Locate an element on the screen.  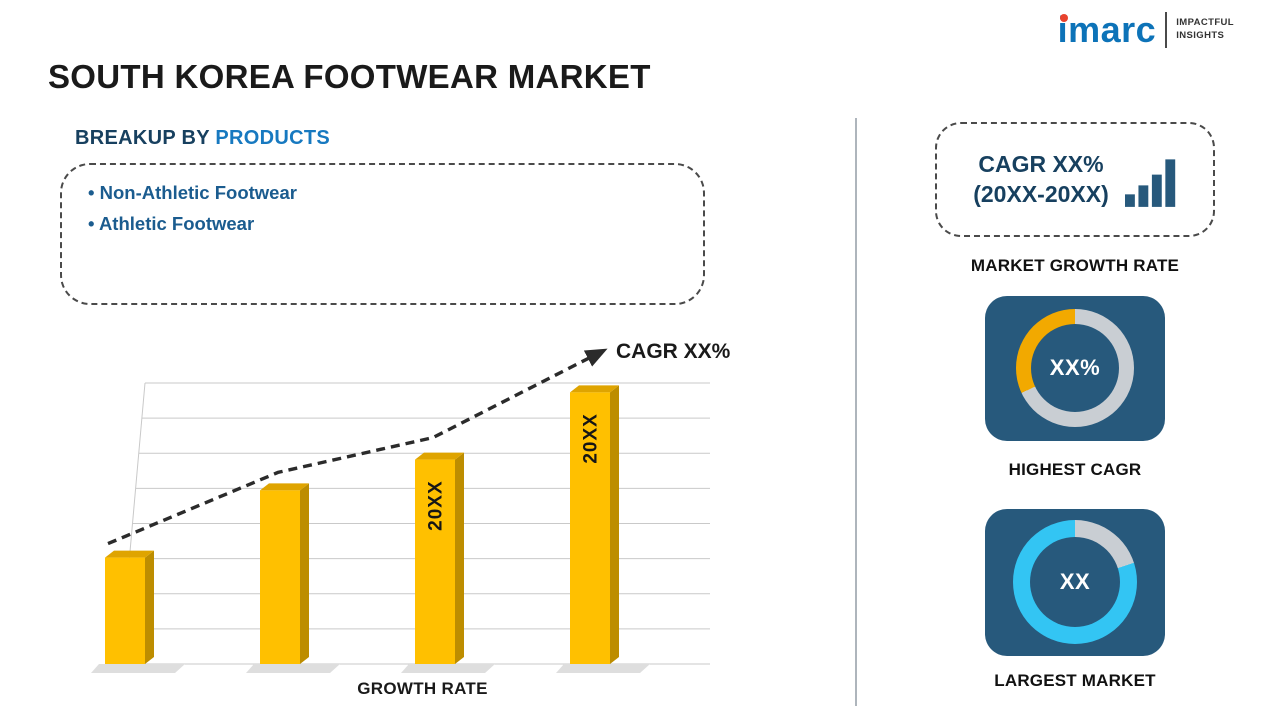
logo-tagline: IMPACTFUL INSIGHTS is located at coordinates (1205, 30).